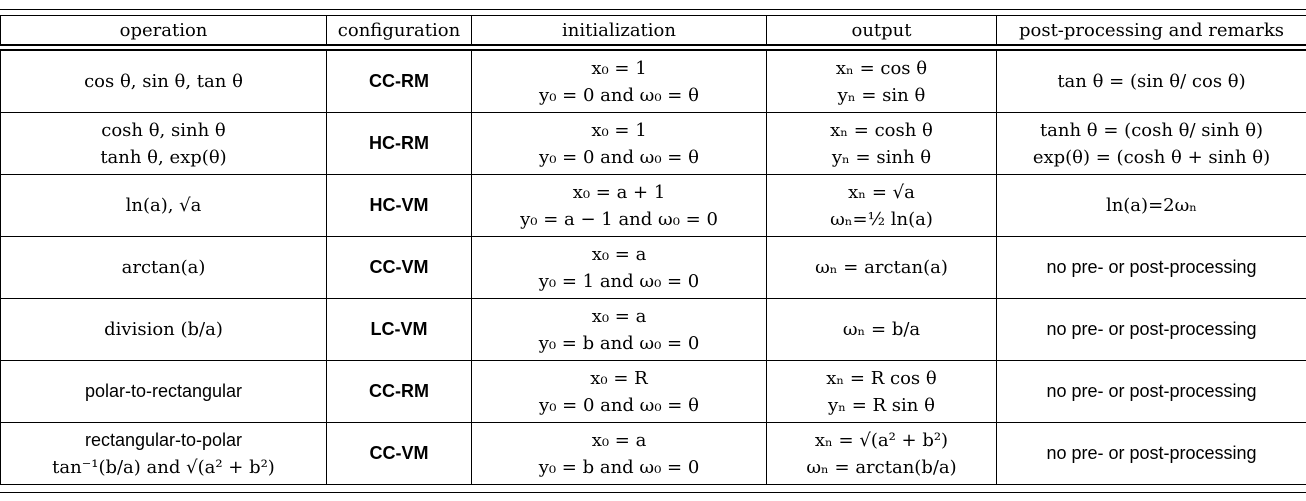  I want to click on cell-configuration: LC-VM, so click(399, 329).